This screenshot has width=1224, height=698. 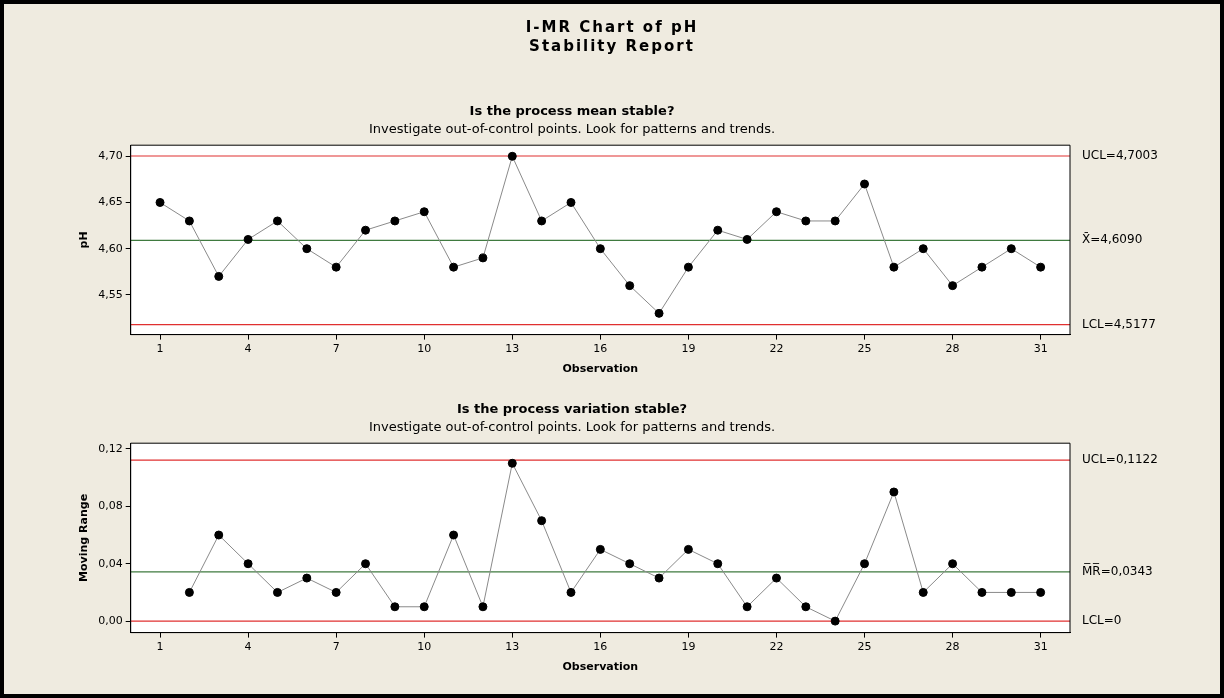 I want to click on ref-line-label: UCL=4,7003, so click(x=1120, y=155).